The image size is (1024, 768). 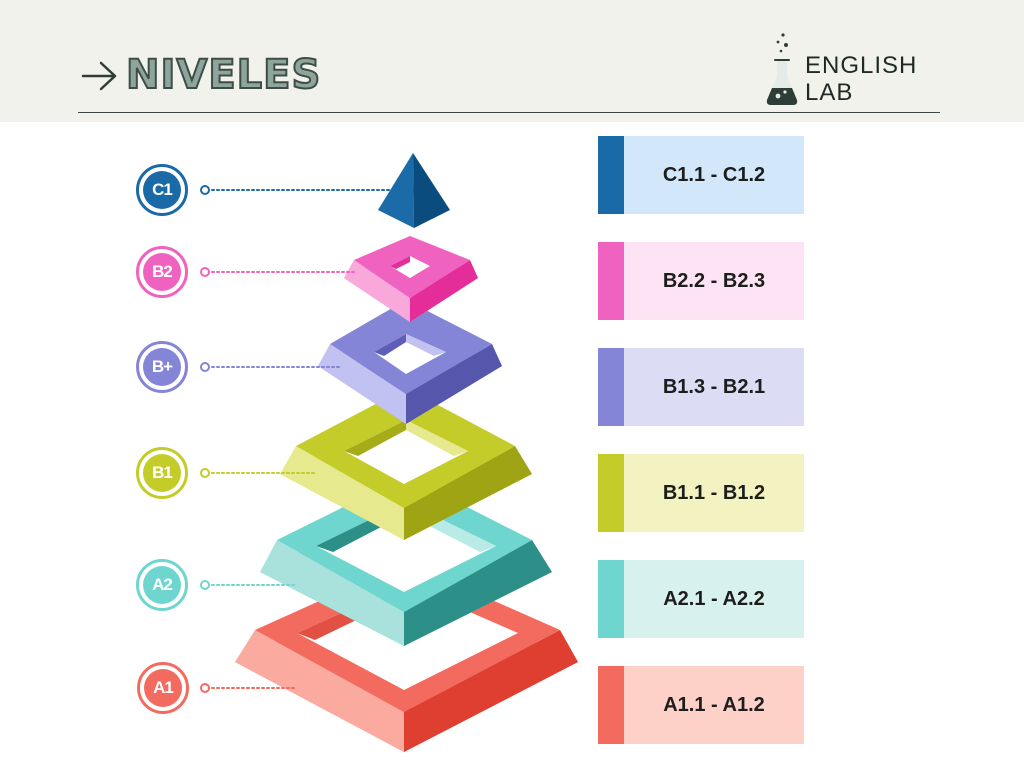 What do you see at coordinates (411, 279) in the screenshot?
I see `pyramid-layer-b2` at bounding box center [411, 279].